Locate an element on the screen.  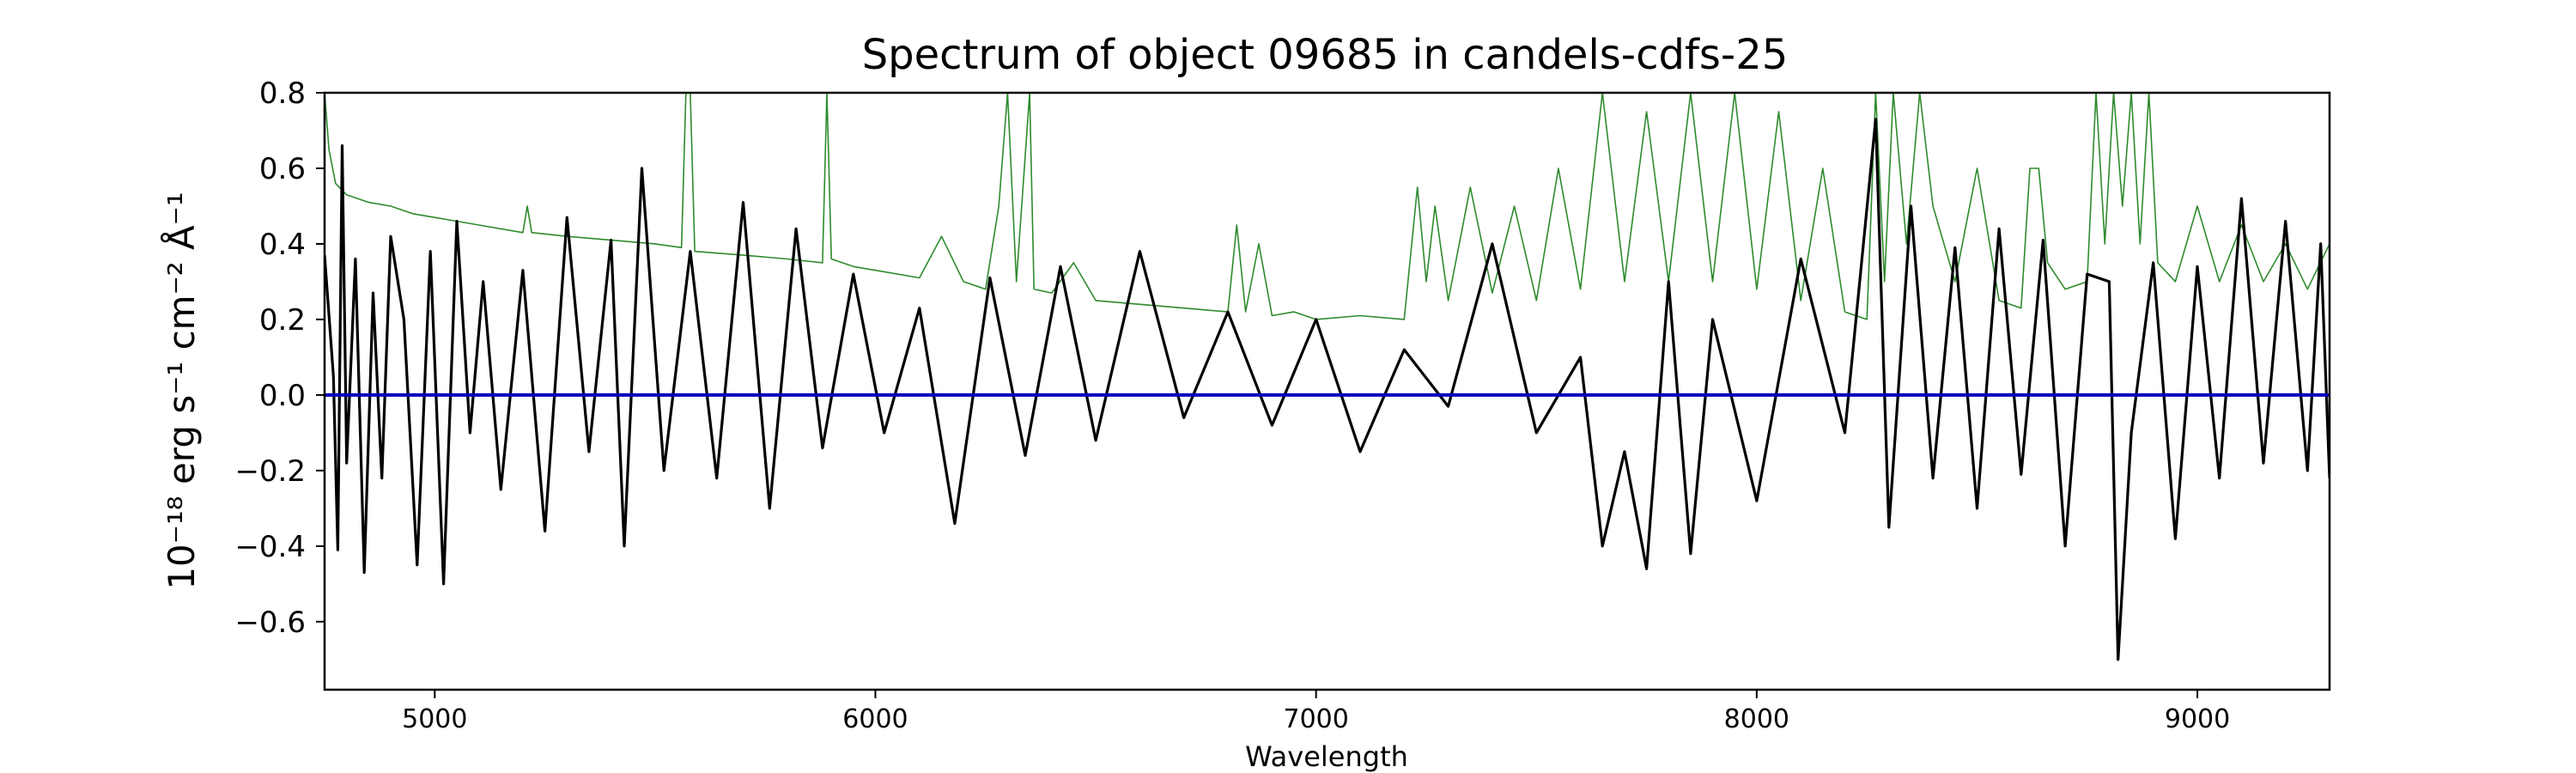
x-axis: 5000 6000 7000 8000 9000 is located at coordinates (1316, 712).